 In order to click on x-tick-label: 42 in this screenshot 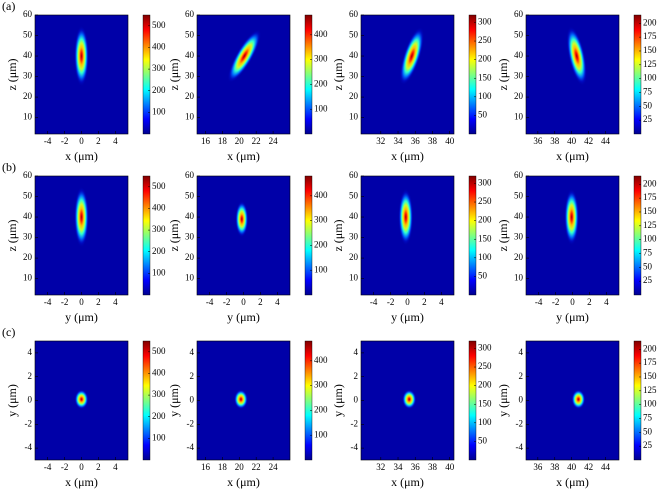, I will do `click(588, 141)`.